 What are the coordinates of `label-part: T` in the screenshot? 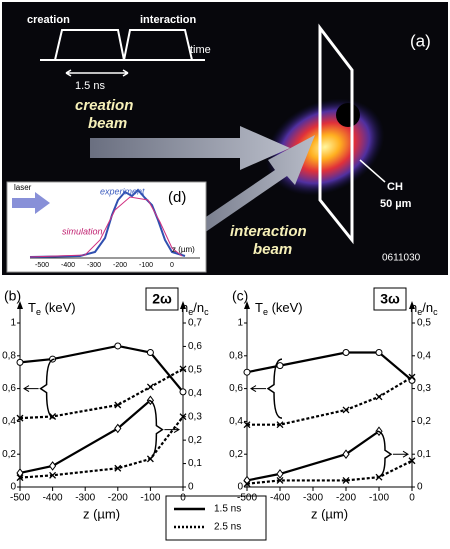 It's located at (32, 307).